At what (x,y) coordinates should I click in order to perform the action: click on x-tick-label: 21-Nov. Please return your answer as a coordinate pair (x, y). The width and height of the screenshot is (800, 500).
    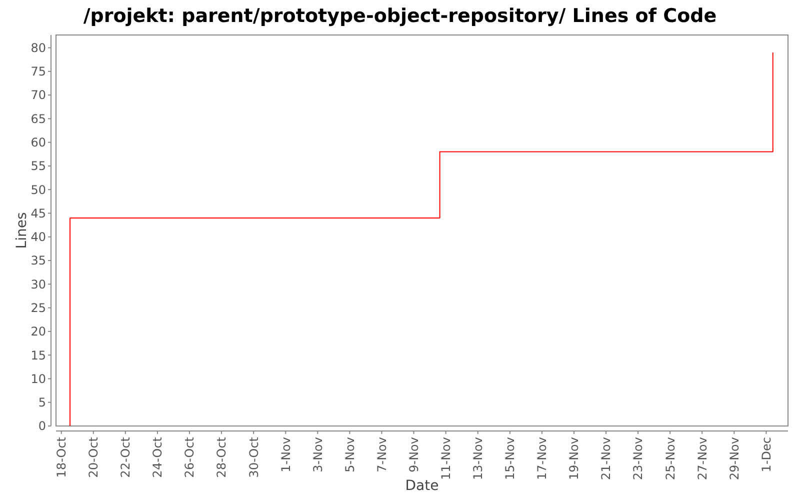
    Looking at the image, I should click on (606, 458).